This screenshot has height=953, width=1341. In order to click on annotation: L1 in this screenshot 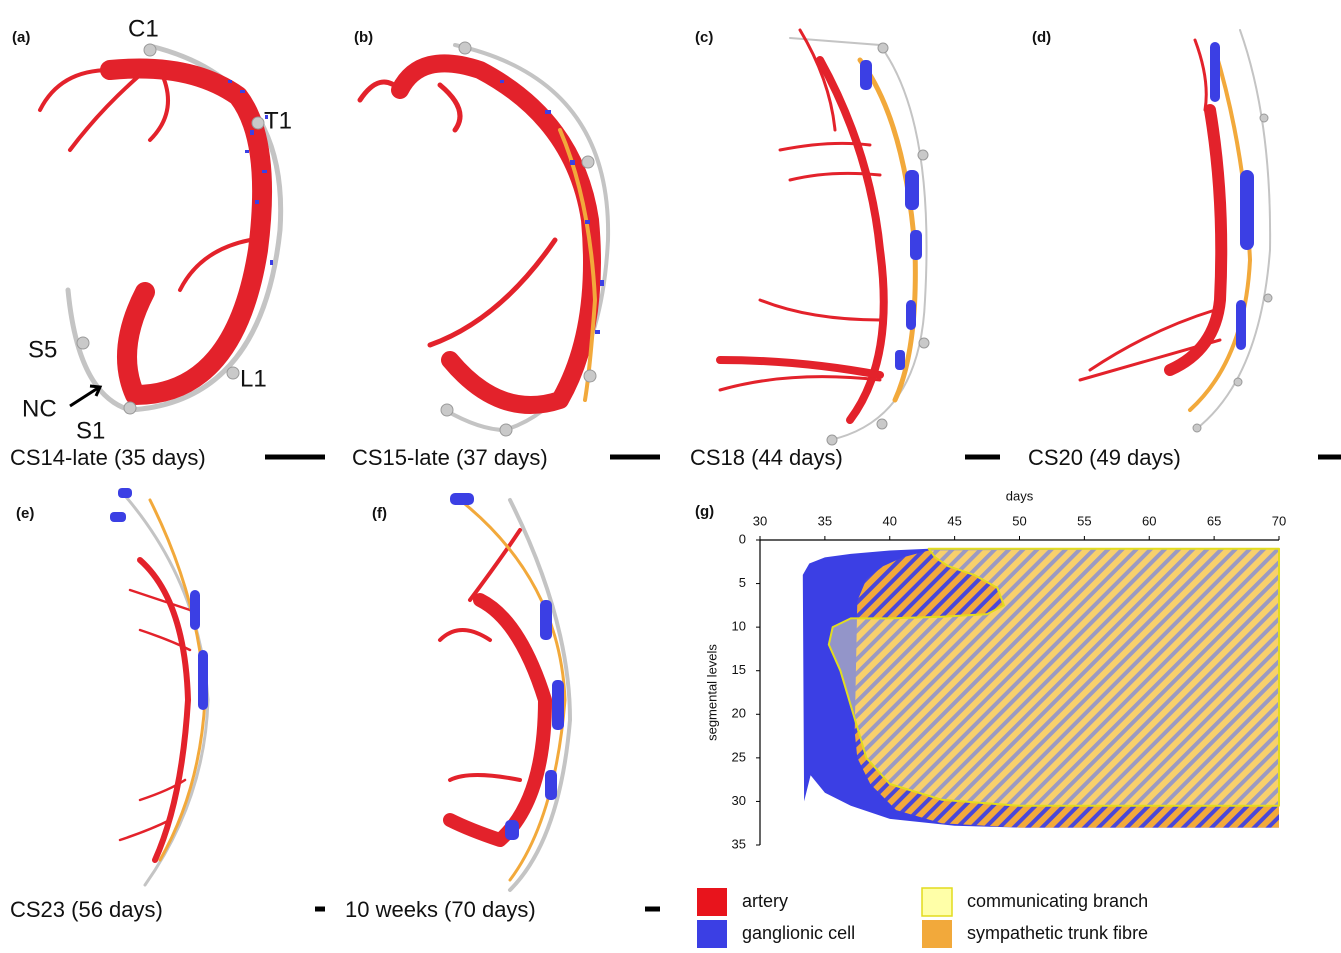, I will do `click(253, 378)`.